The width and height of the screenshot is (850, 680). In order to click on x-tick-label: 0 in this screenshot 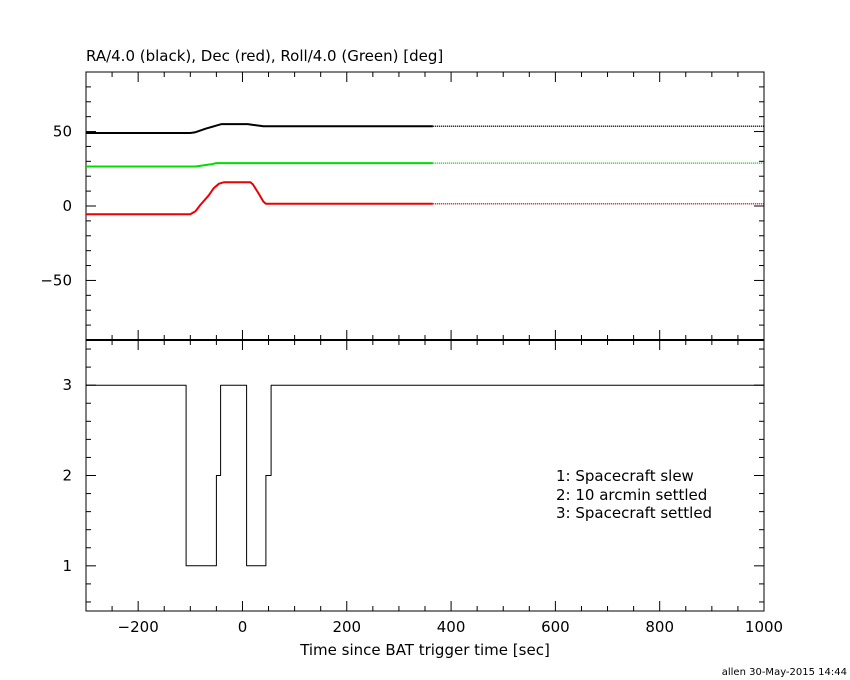, I will do `click(243, 627)`.